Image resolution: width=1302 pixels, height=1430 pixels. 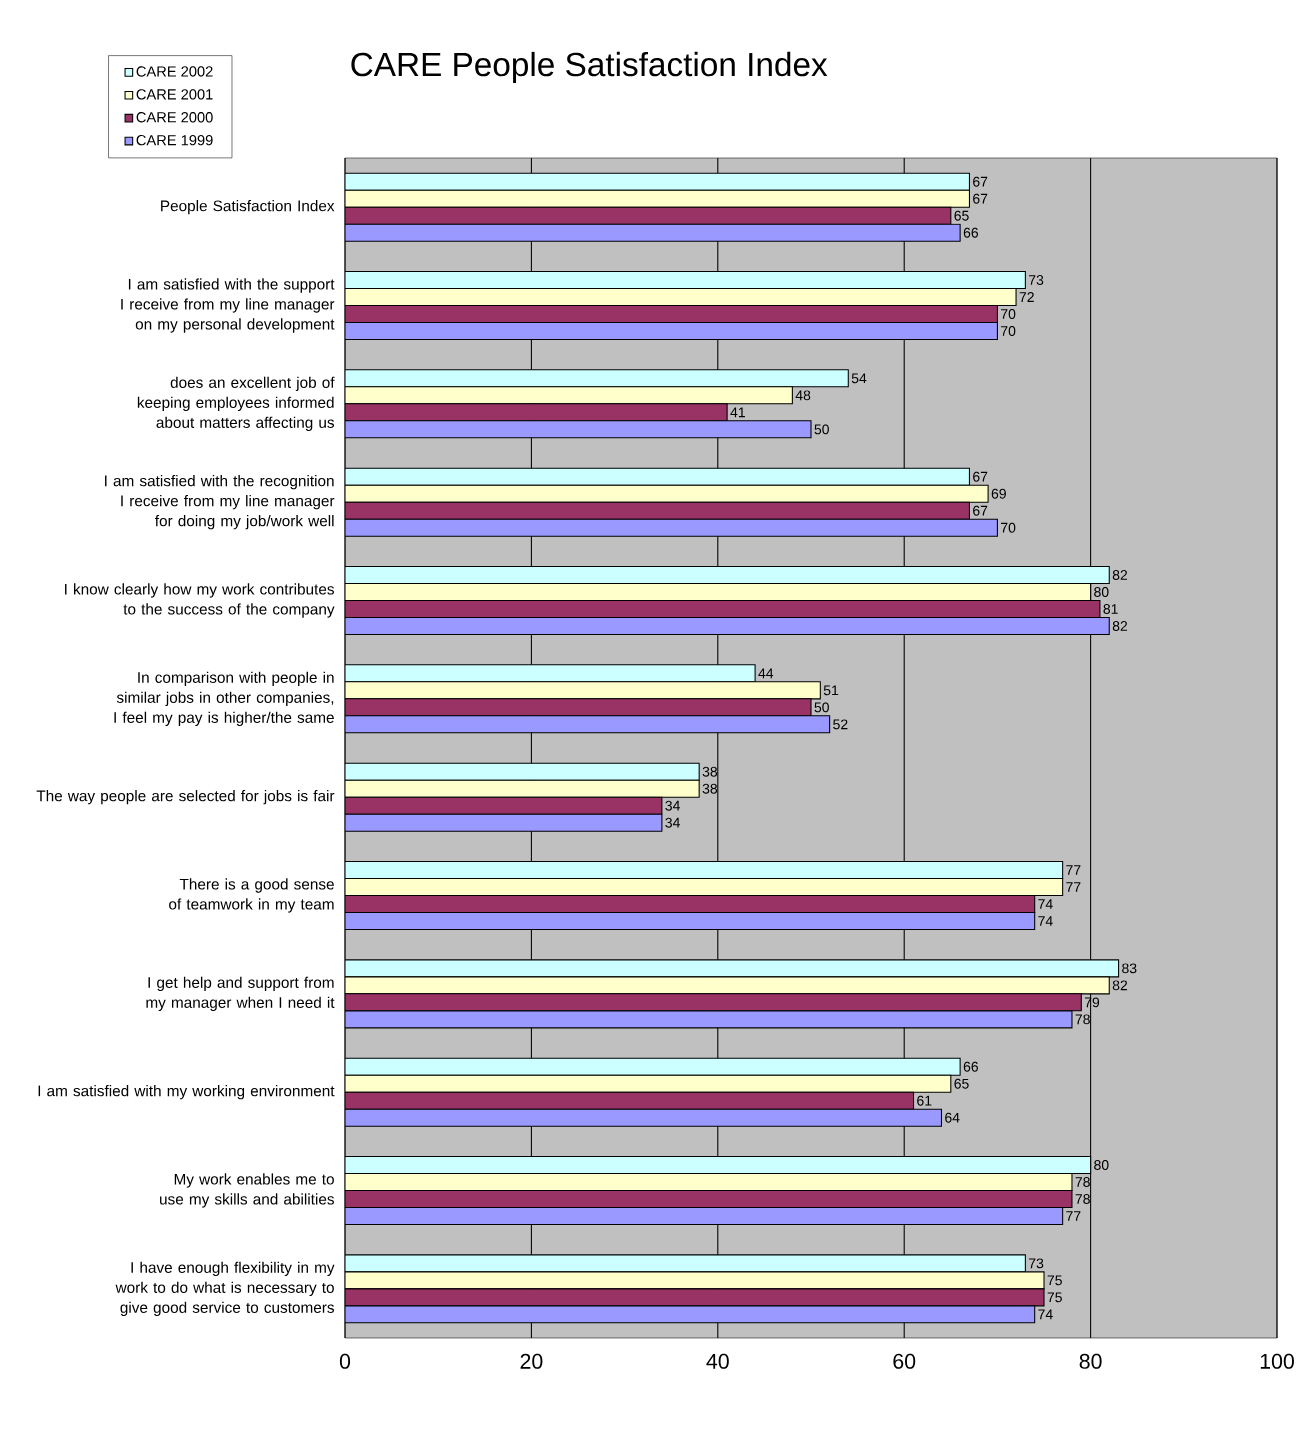 What do you see at coordinates (1129, 968) in the screenshot?
I see `data-label: 83` at bounding box center [1129, 968].